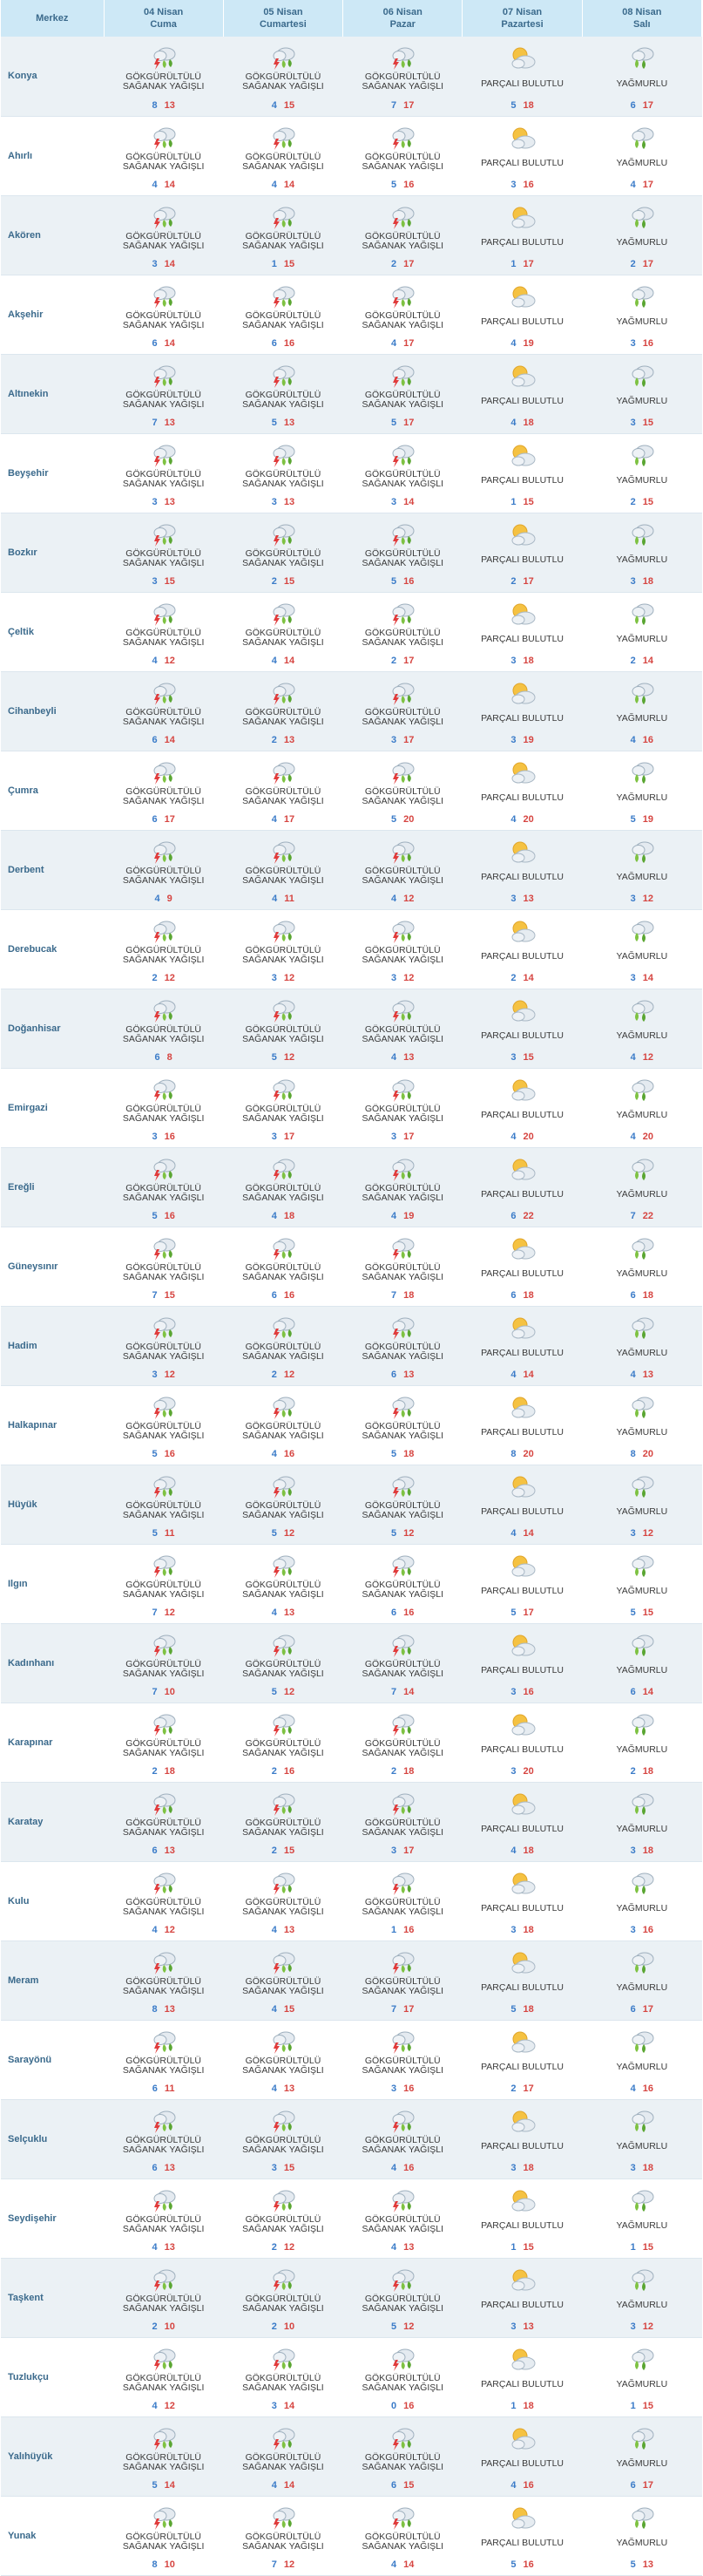  What do you see at coordinates (52, 1901) in the screenshot?
I see `city-name: Kulu` at bounding box center [52, 1901].